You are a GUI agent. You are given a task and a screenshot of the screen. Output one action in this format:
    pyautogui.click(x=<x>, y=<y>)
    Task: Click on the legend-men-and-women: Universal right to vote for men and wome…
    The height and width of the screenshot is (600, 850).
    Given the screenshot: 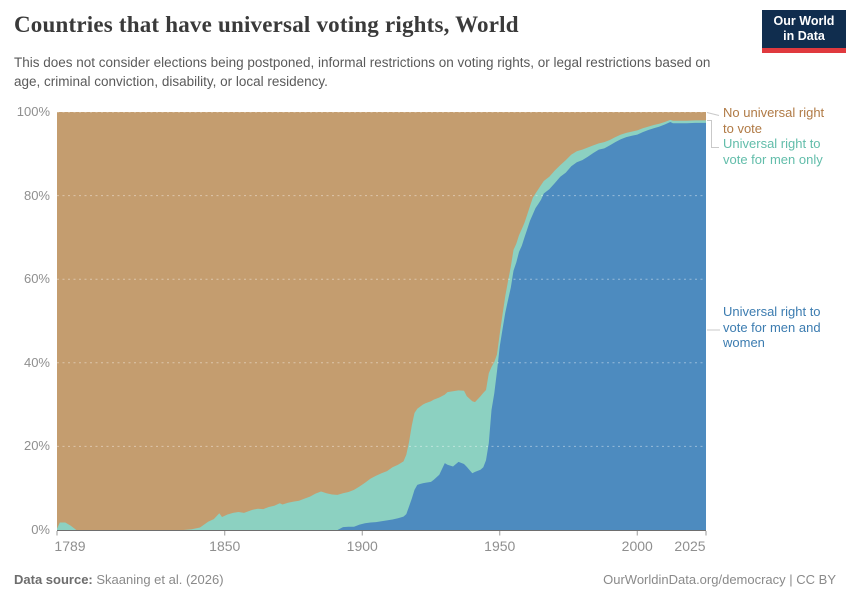 What is the action you would take?
    pyautogui.click(x=772, y=327)
    